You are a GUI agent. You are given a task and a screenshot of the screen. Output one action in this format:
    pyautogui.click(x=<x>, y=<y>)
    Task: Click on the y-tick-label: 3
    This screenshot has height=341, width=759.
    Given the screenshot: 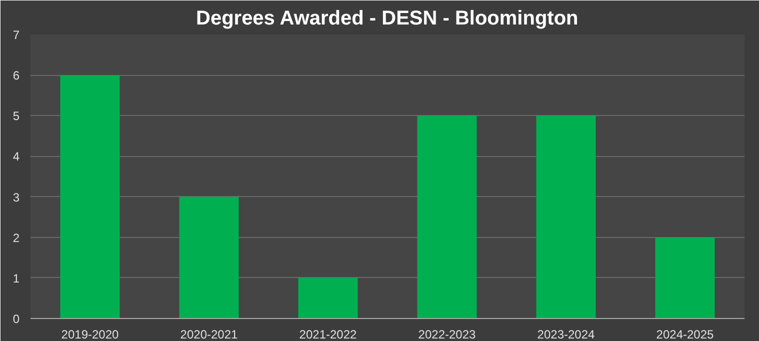 What is the action you would take?
    pyautogui.click(x=16, y=197)
    